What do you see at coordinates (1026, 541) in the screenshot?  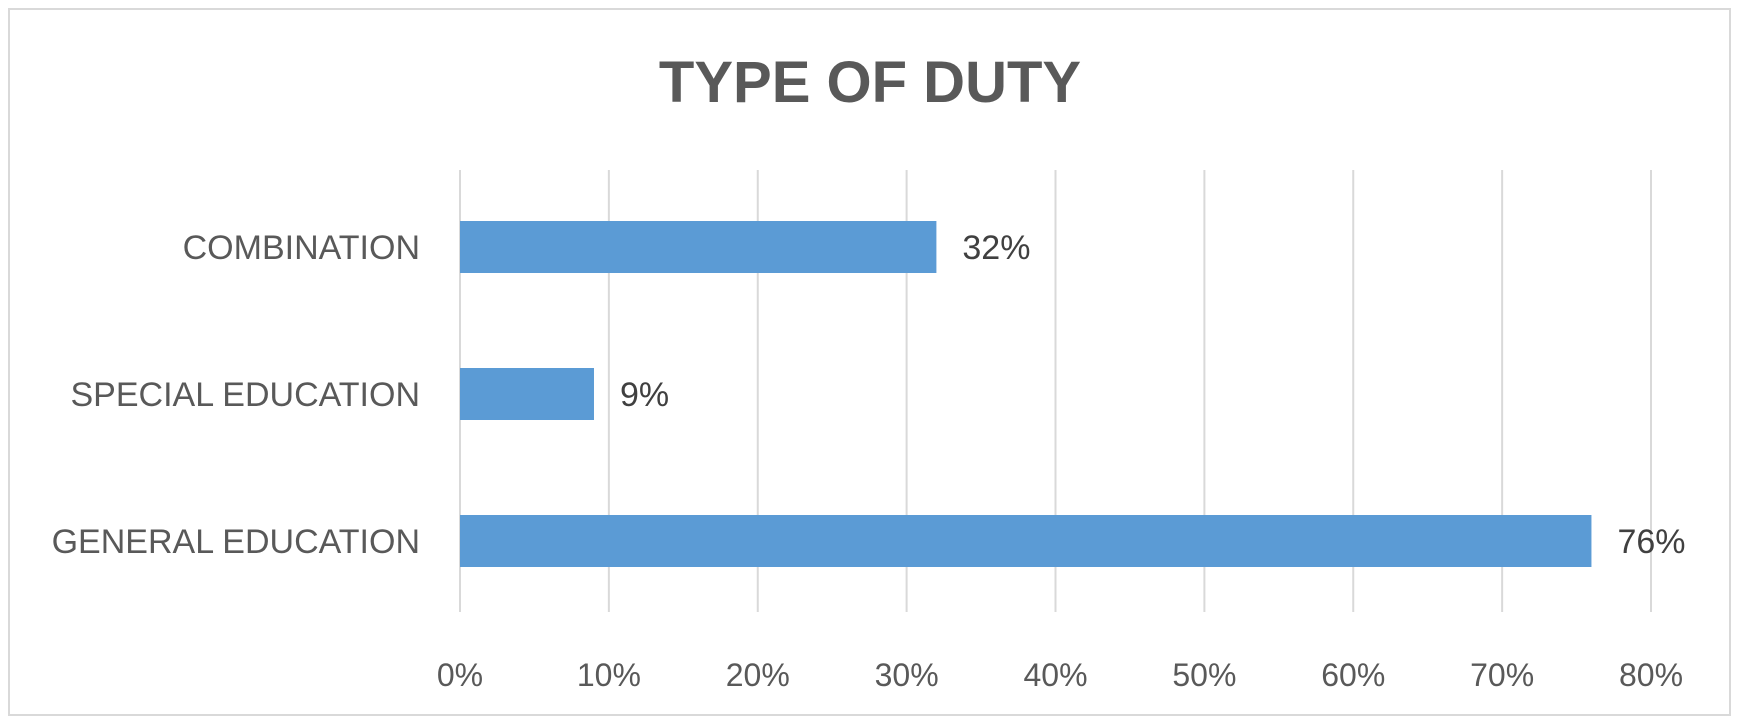 I see `bar-general-education` at bounding box center [1026, 541].